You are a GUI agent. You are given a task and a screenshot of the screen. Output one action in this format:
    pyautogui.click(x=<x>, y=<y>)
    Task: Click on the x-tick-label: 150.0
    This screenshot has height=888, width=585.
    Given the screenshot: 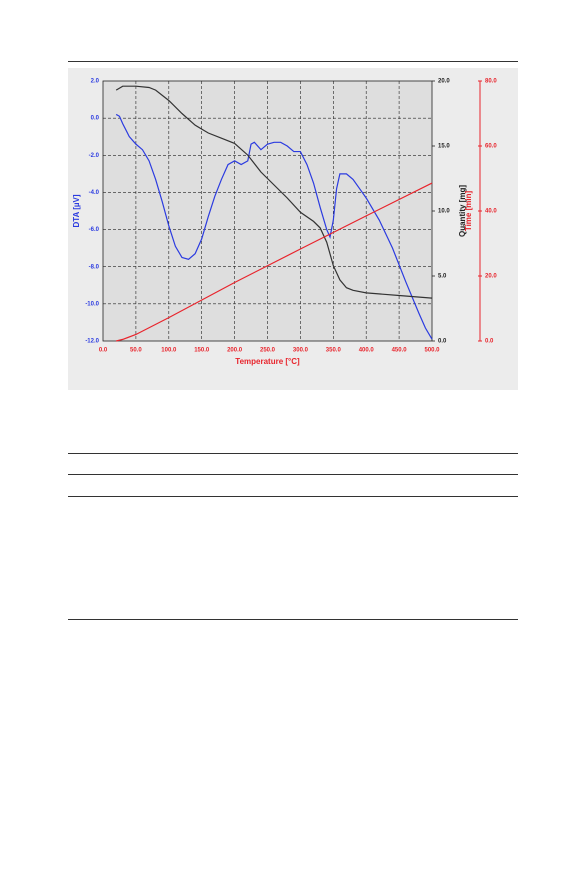 What is the action you would take?
    pyautogui.click(x=202, y=351)
    